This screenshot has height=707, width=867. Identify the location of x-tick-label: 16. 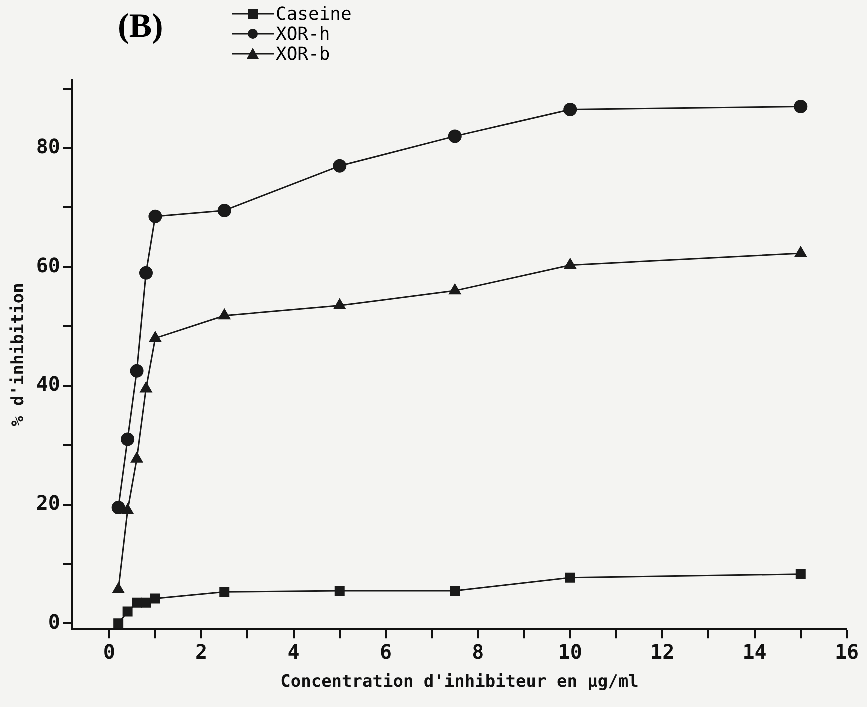
(847, 652).